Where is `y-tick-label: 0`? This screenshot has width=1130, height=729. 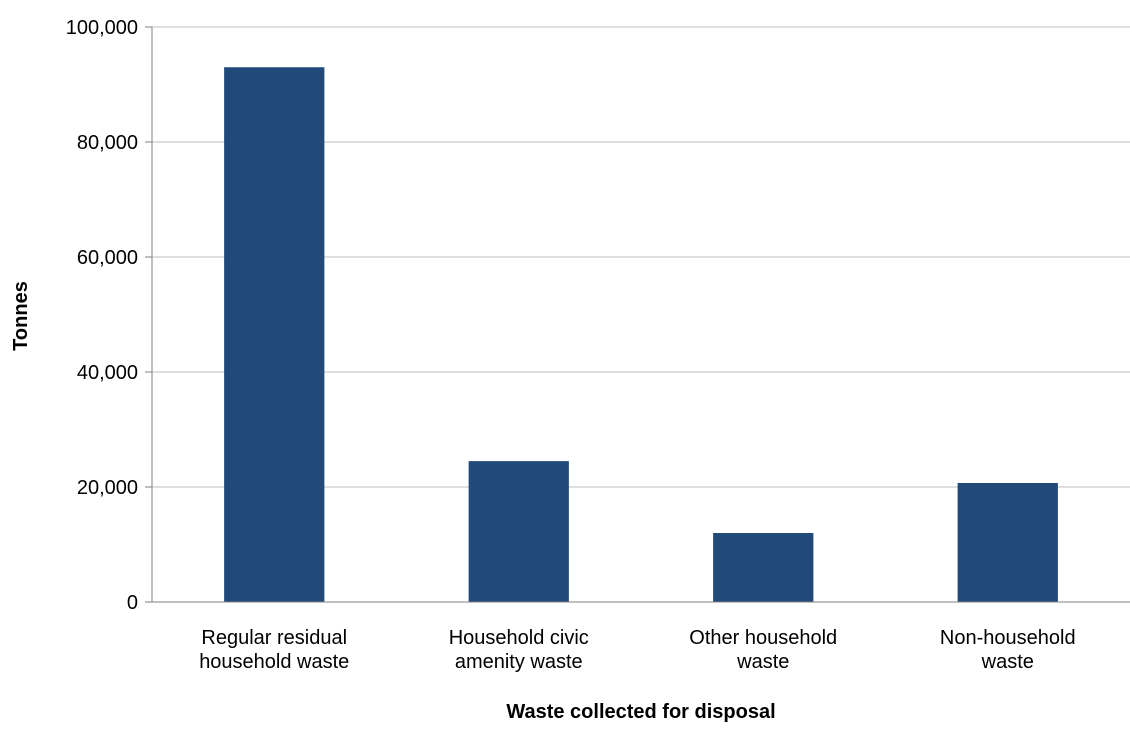
y-tick-label: 0 is located at coordinates (132, 603).